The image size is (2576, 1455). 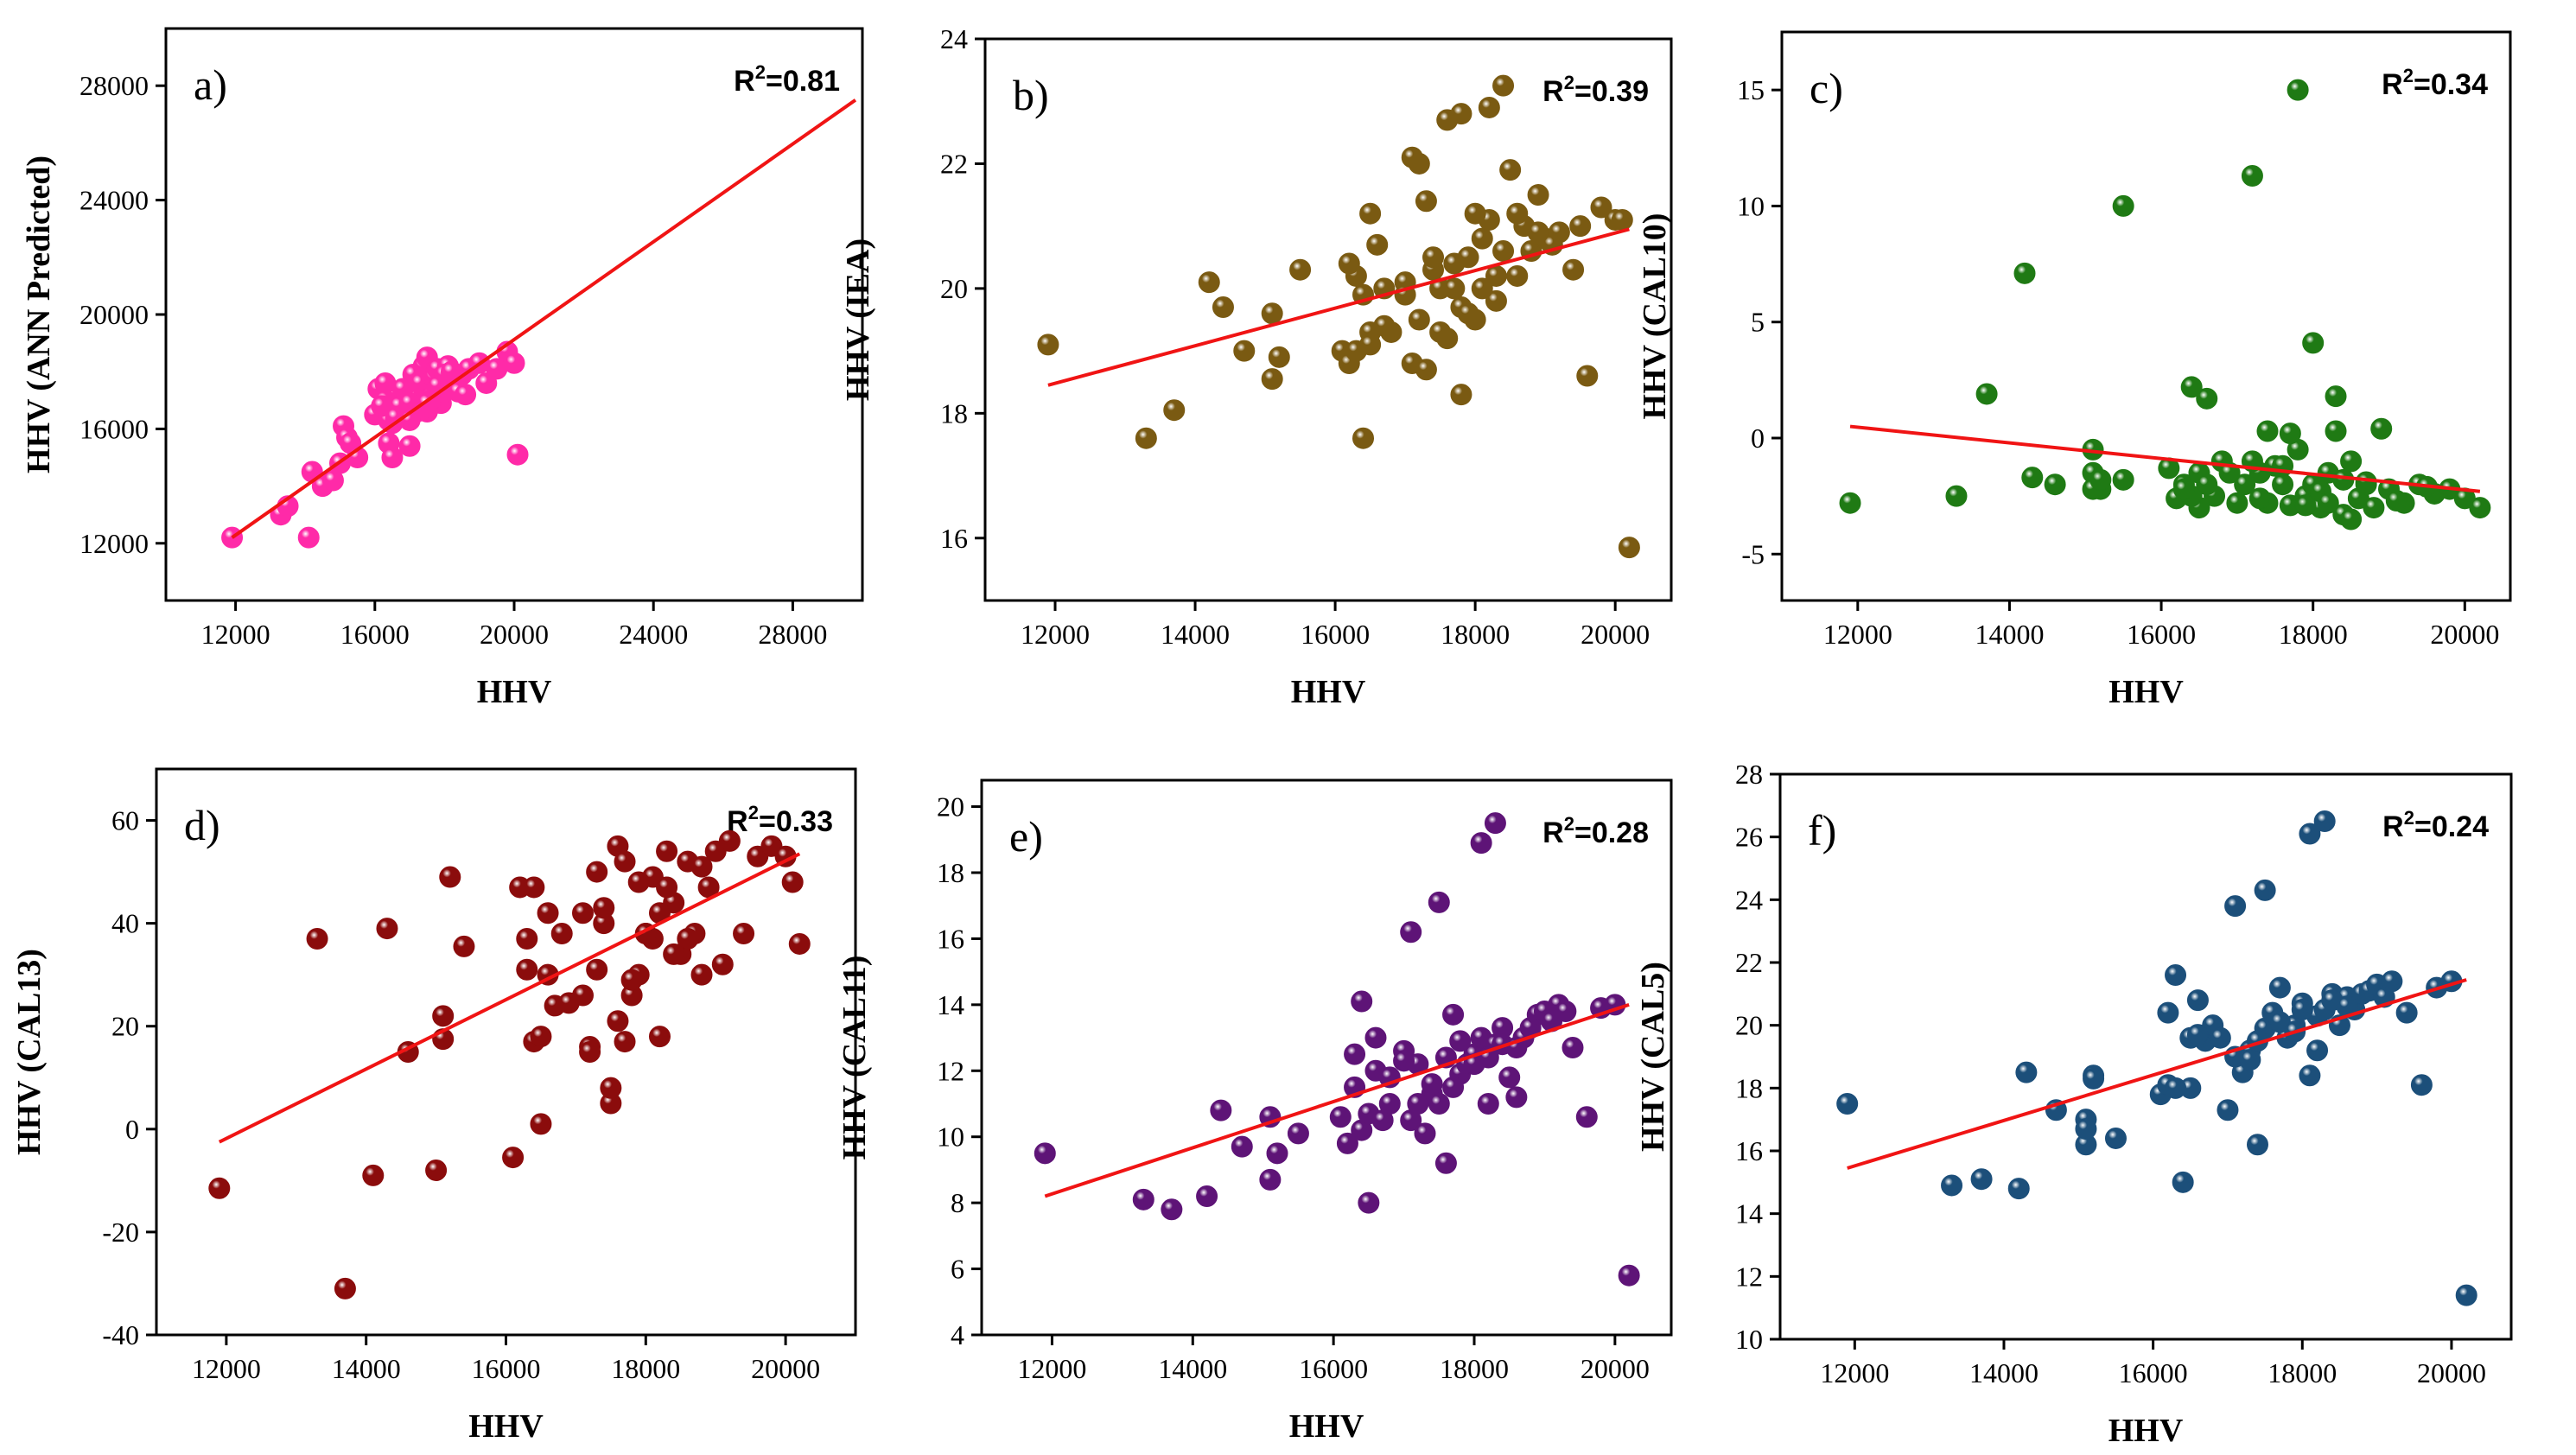 What do you see at coordinates (1751, 90) in the screenshot?
I see `y-tick-label: 15` at bounding box center [1751, 90].